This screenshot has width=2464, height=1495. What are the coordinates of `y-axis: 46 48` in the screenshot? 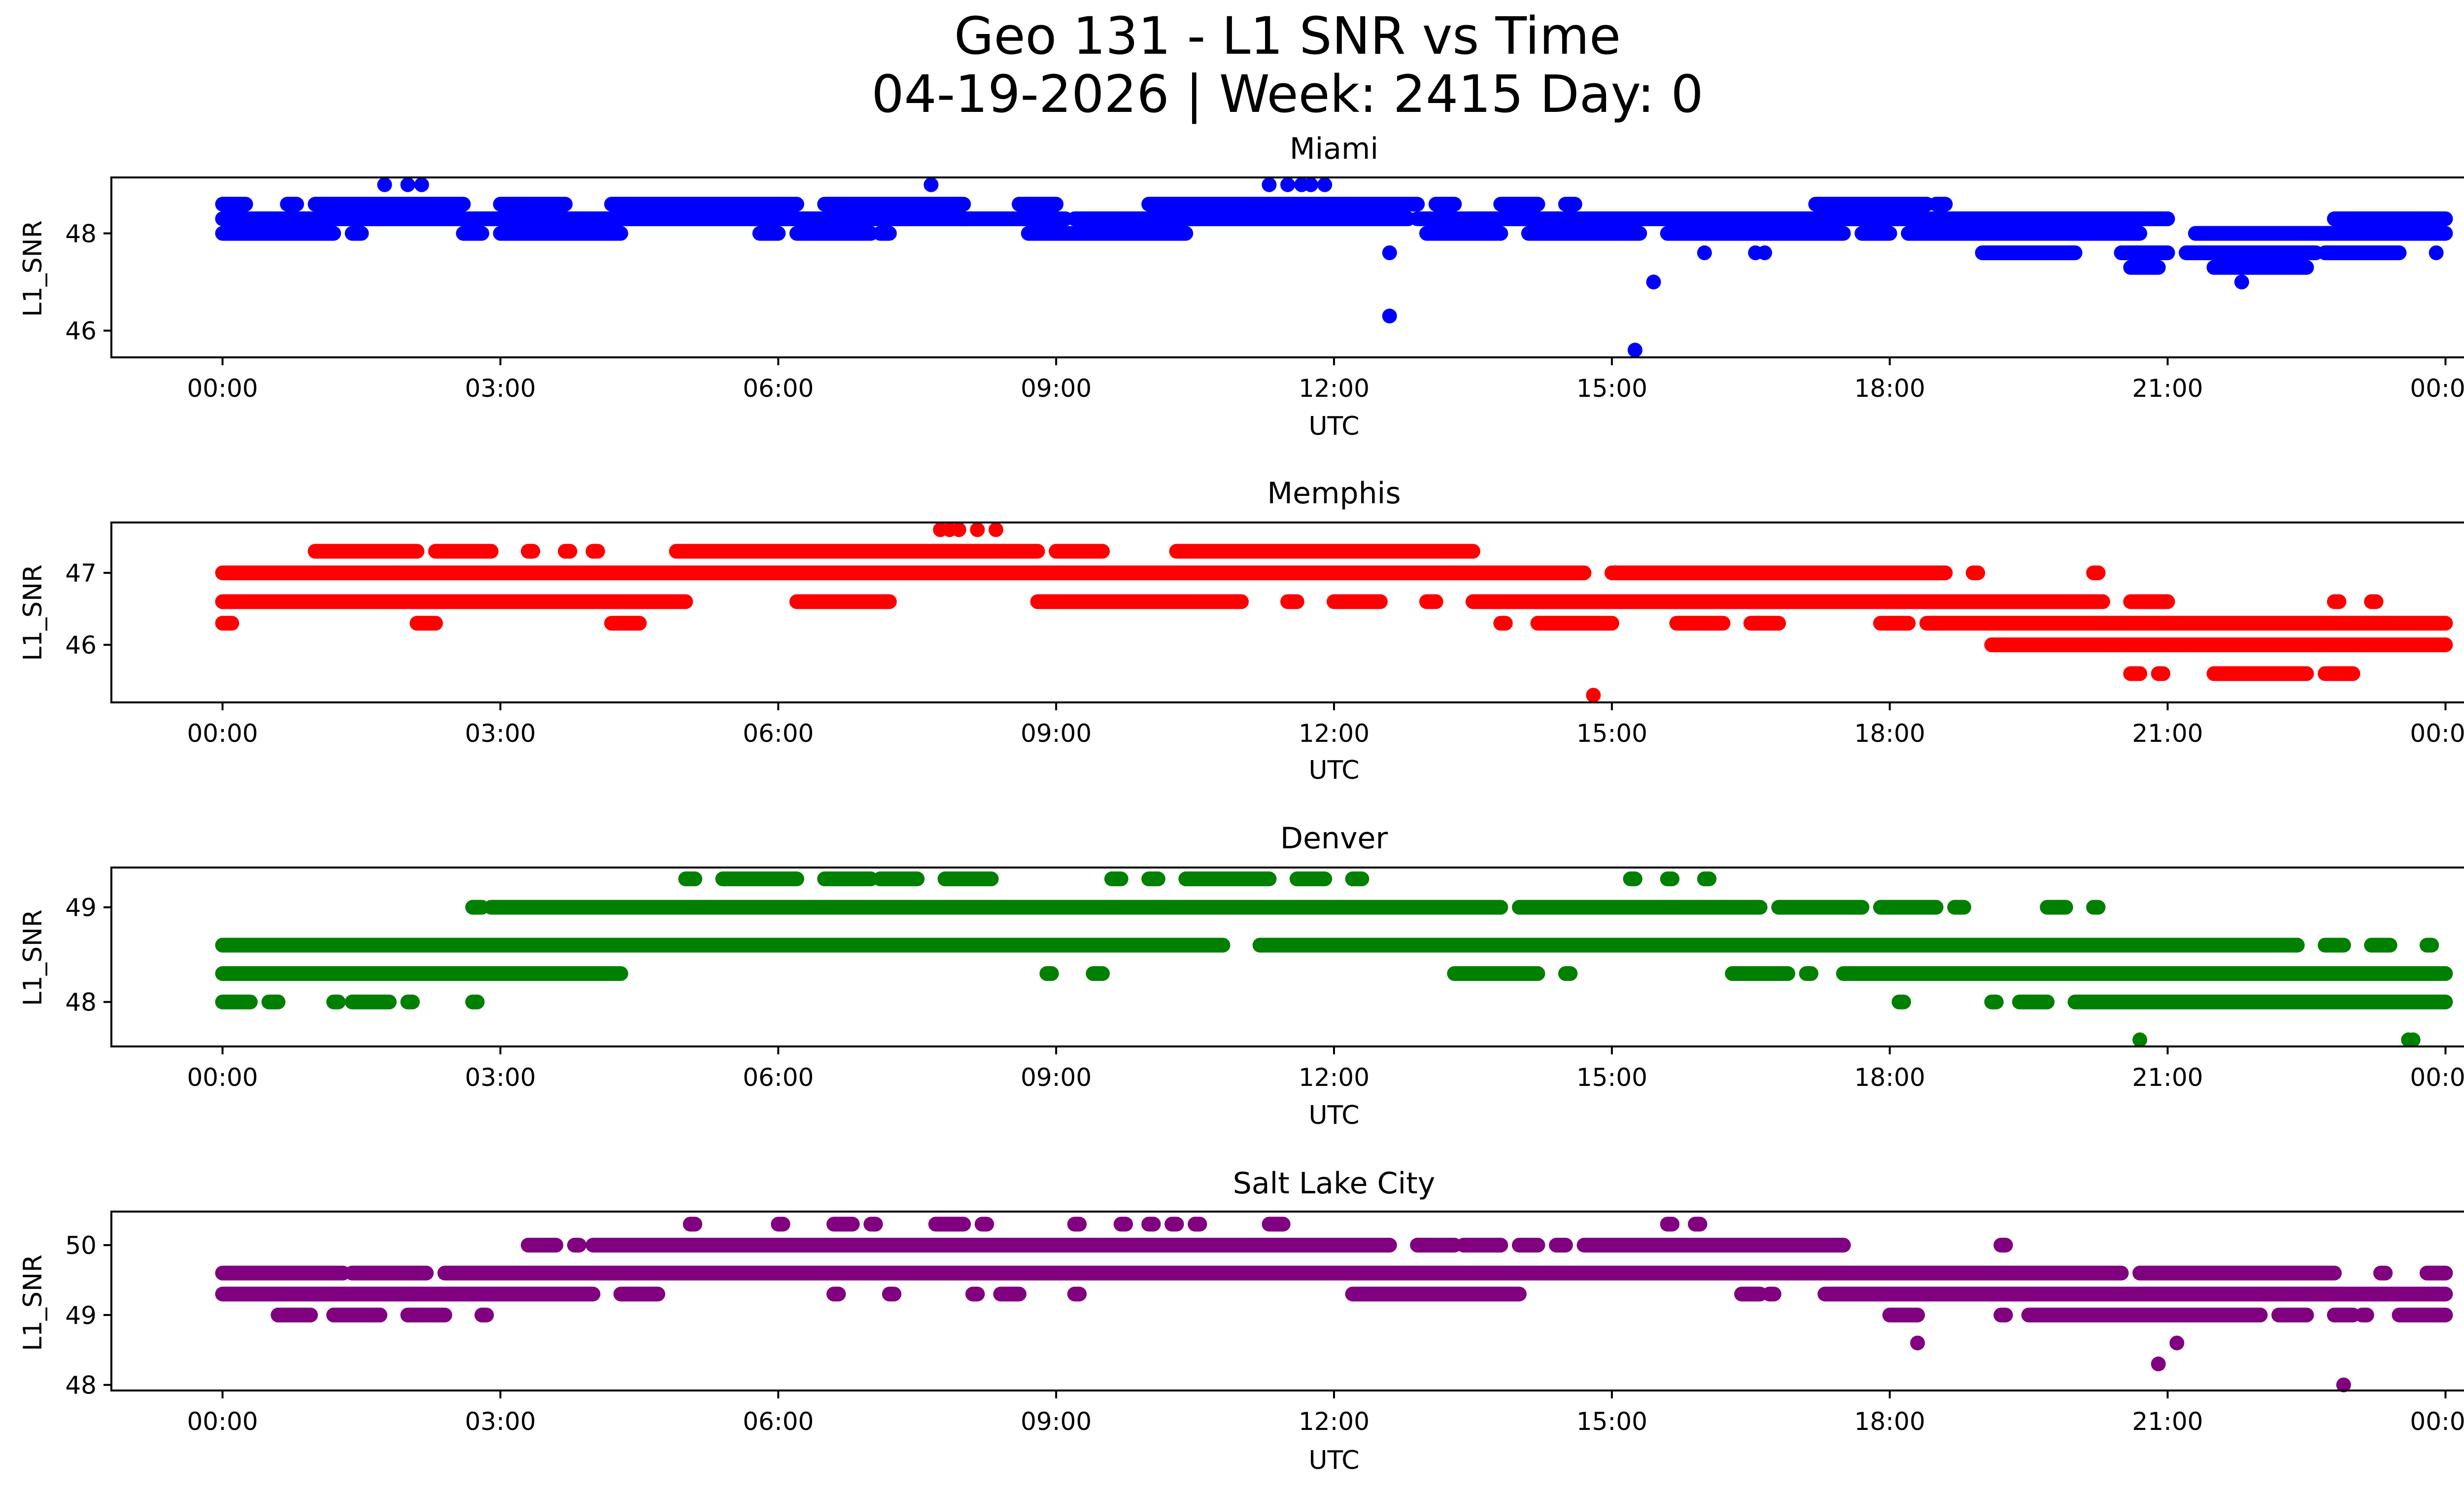 It's located at (88, 282).